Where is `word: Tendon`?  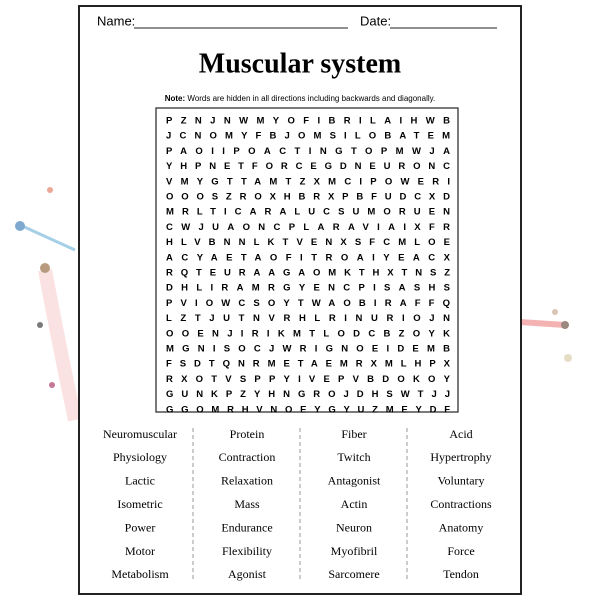 word: Tendon is located at coordinates (461, 574).